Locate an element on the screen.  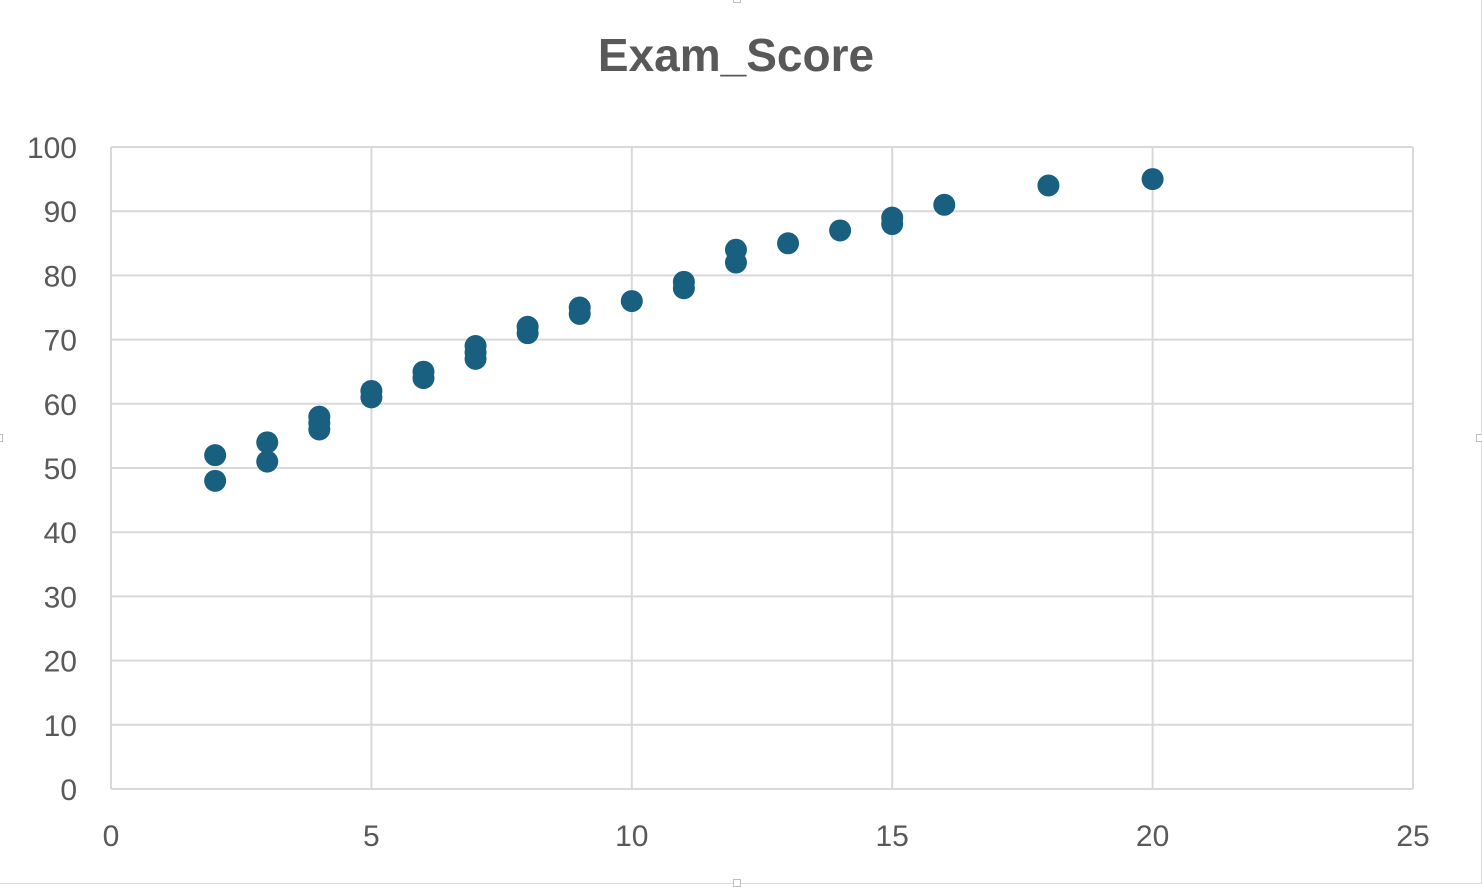
resize-handle-left is located at coordinates (1, 438).